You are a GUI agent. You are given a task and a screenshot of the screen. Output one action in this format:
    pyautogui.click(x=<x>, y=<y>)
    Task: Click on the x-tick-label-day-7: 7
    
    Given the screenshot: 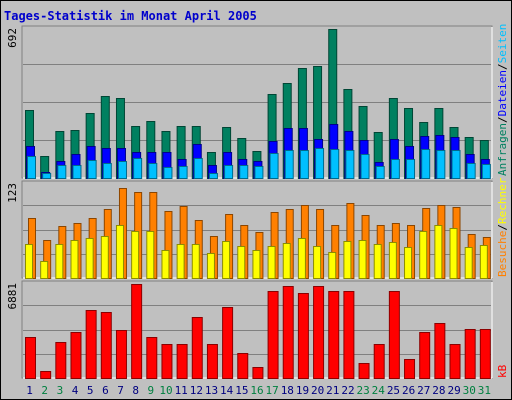 What is the action you would take?
    pyautogui.click(x=120, y=390)
    